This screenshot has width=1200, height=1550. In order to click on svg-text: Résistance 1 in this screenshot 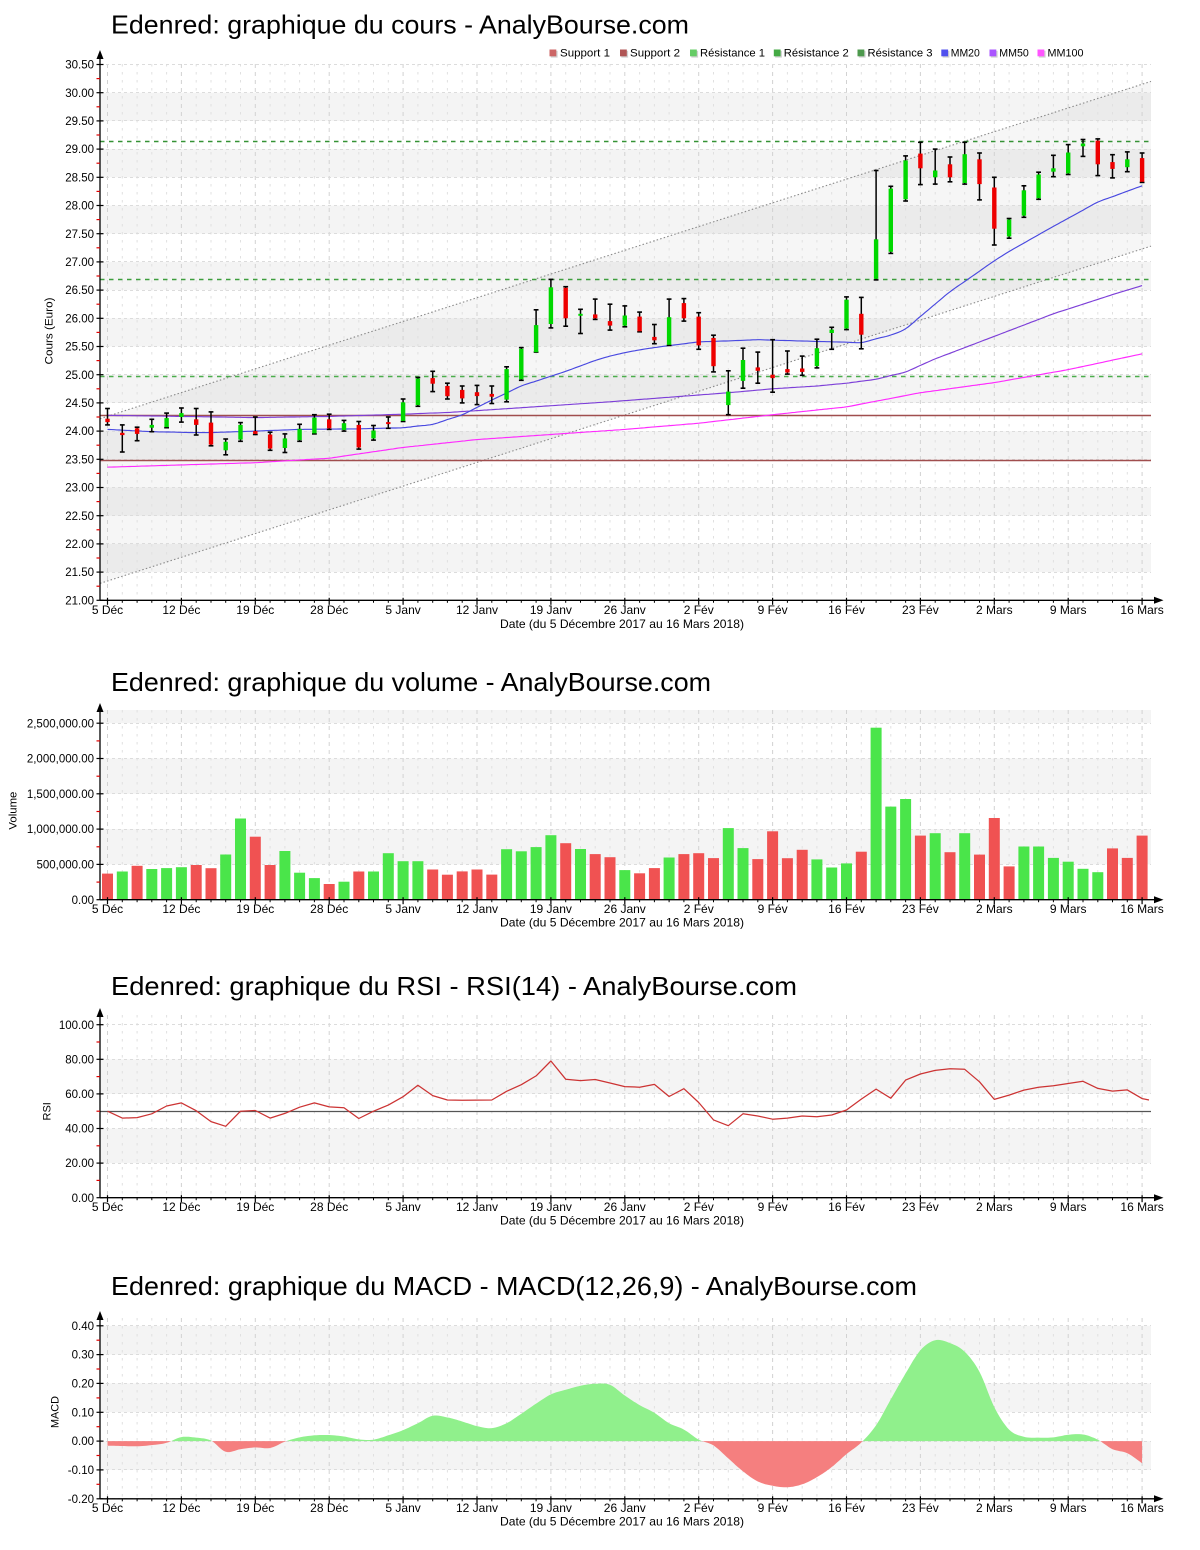, I will do `click(732, 53)`.